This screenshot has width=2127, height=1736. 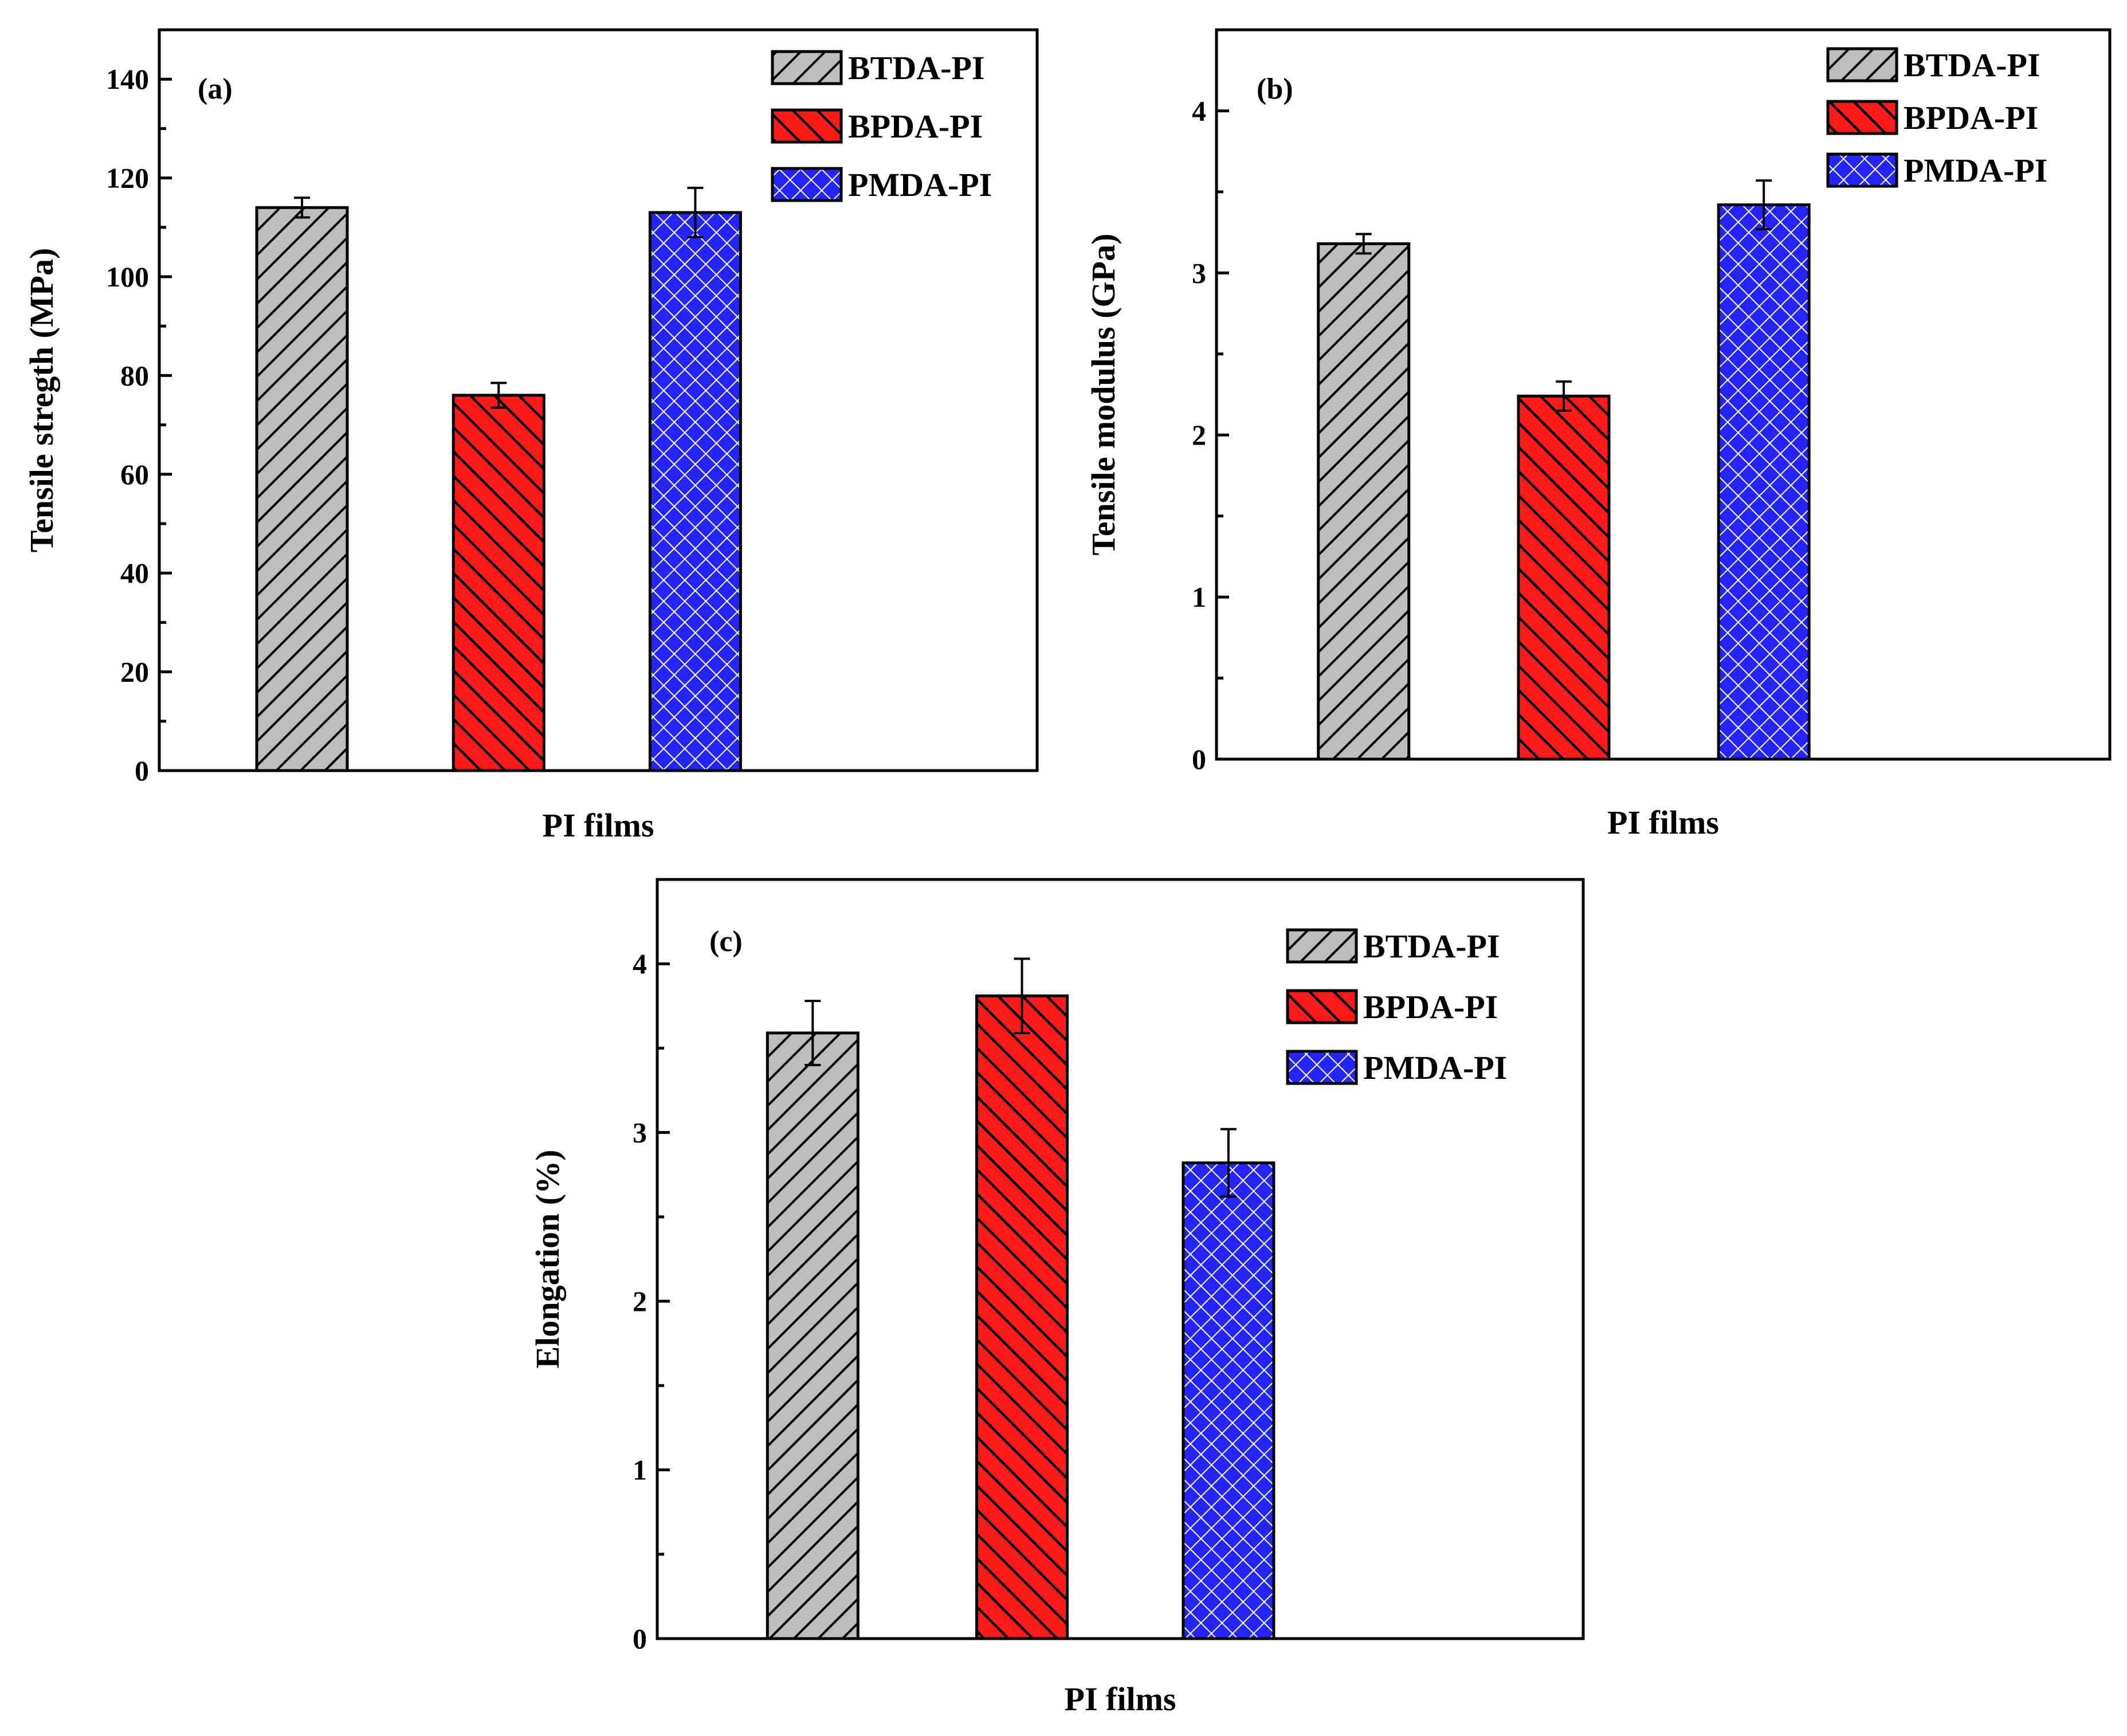 I want to click on y-tick-label: 40, so click(x=134, y=573).